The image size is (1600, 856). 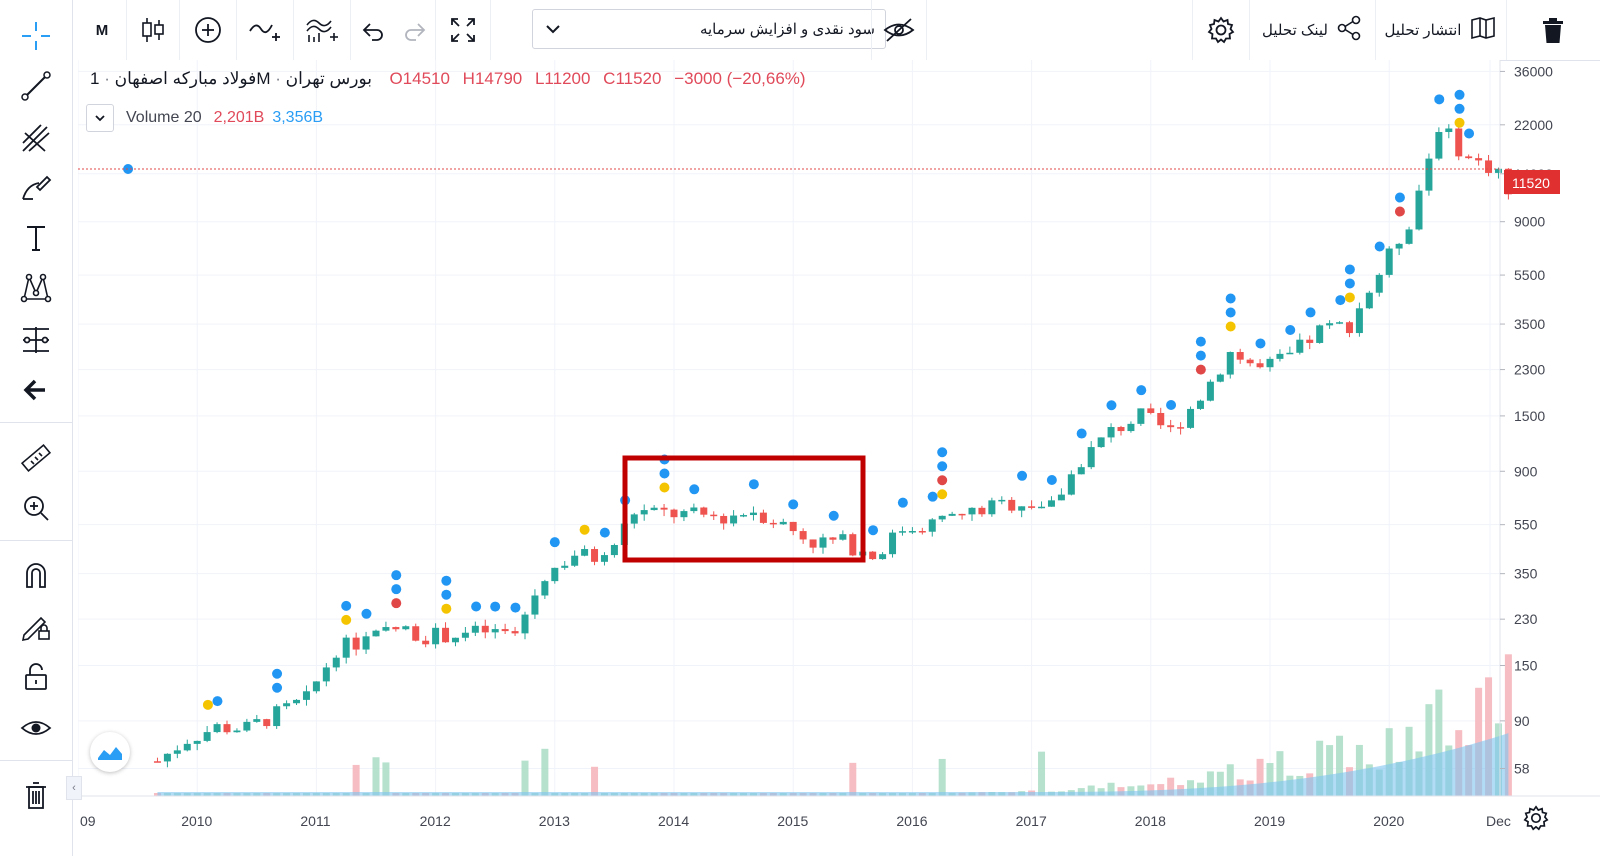 What do you see at coordinates (153, 30) in the screenshot?
I see `chart-type-icon` at bounding box center [153, 30].